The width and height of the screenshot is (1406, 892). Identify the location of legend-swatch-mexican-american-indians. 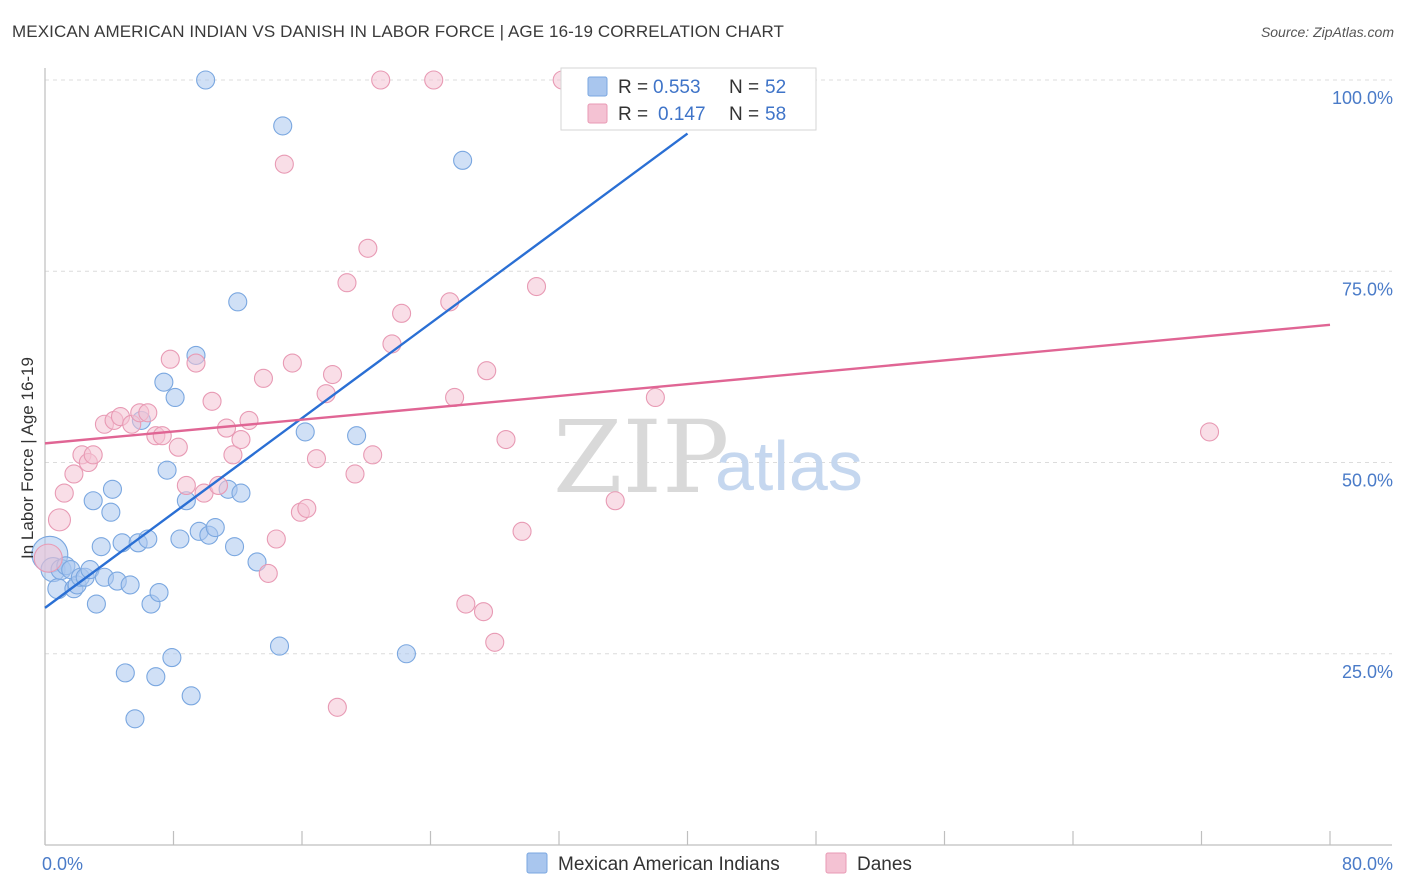
(597, 86).